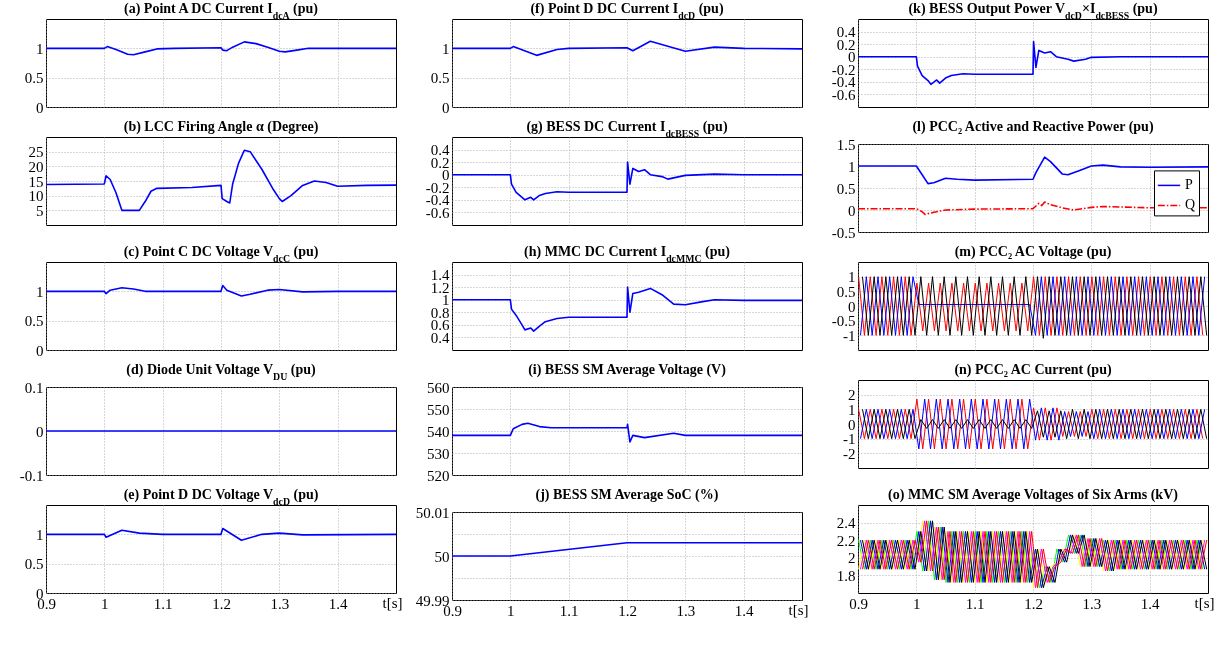  Describe the element at coordinates (36, 196) in the screenshot. I see `y-tick-label: 10` at that location.